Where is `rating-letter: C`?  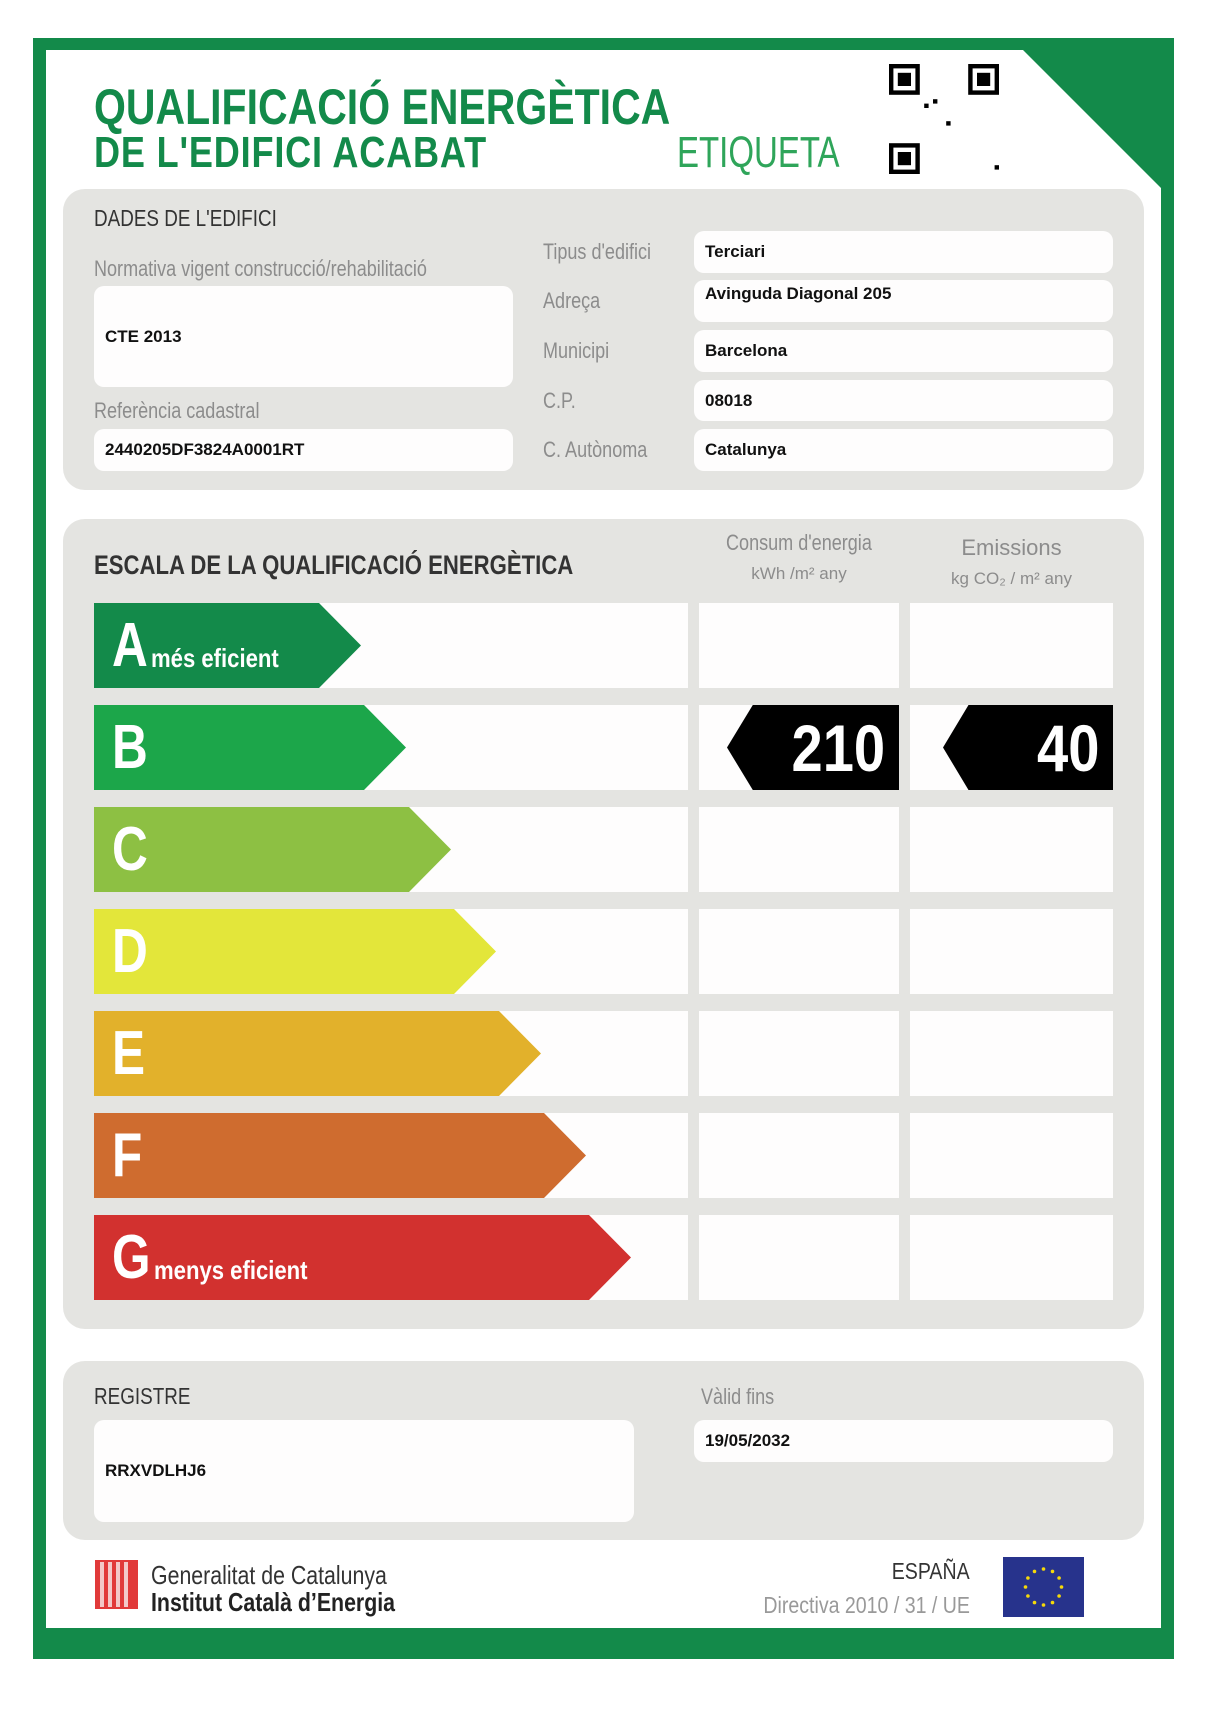 rating-letter: C is located at coordinates (130, 849).